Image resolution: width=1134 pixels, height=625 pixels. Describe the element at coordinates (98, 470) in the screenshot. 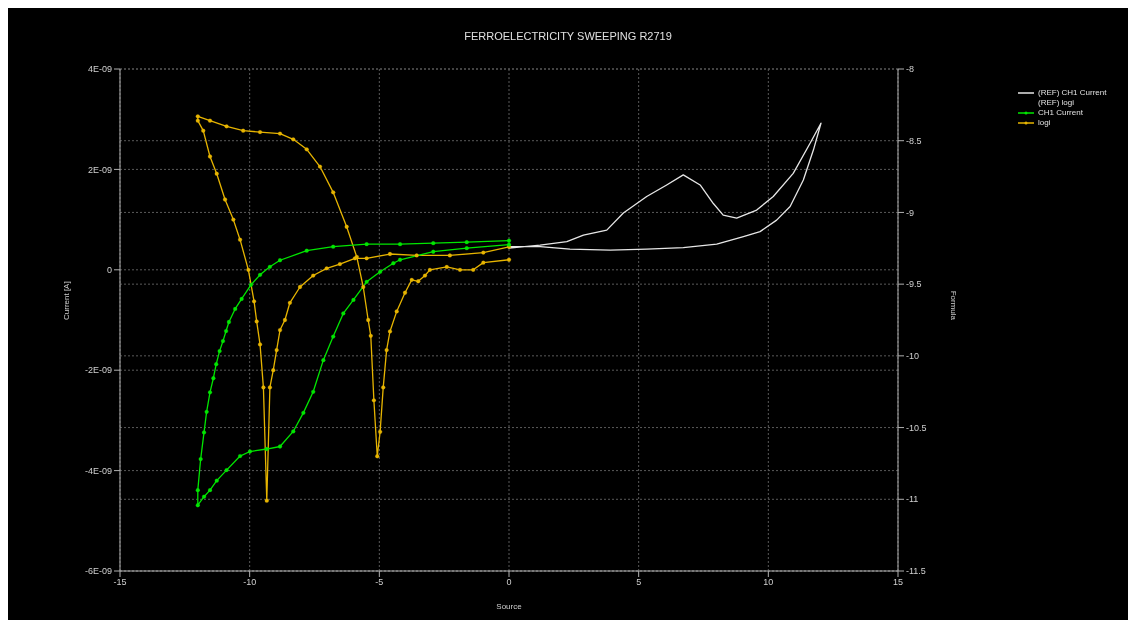

I see `y-tick-label: -4E-09` at that location.